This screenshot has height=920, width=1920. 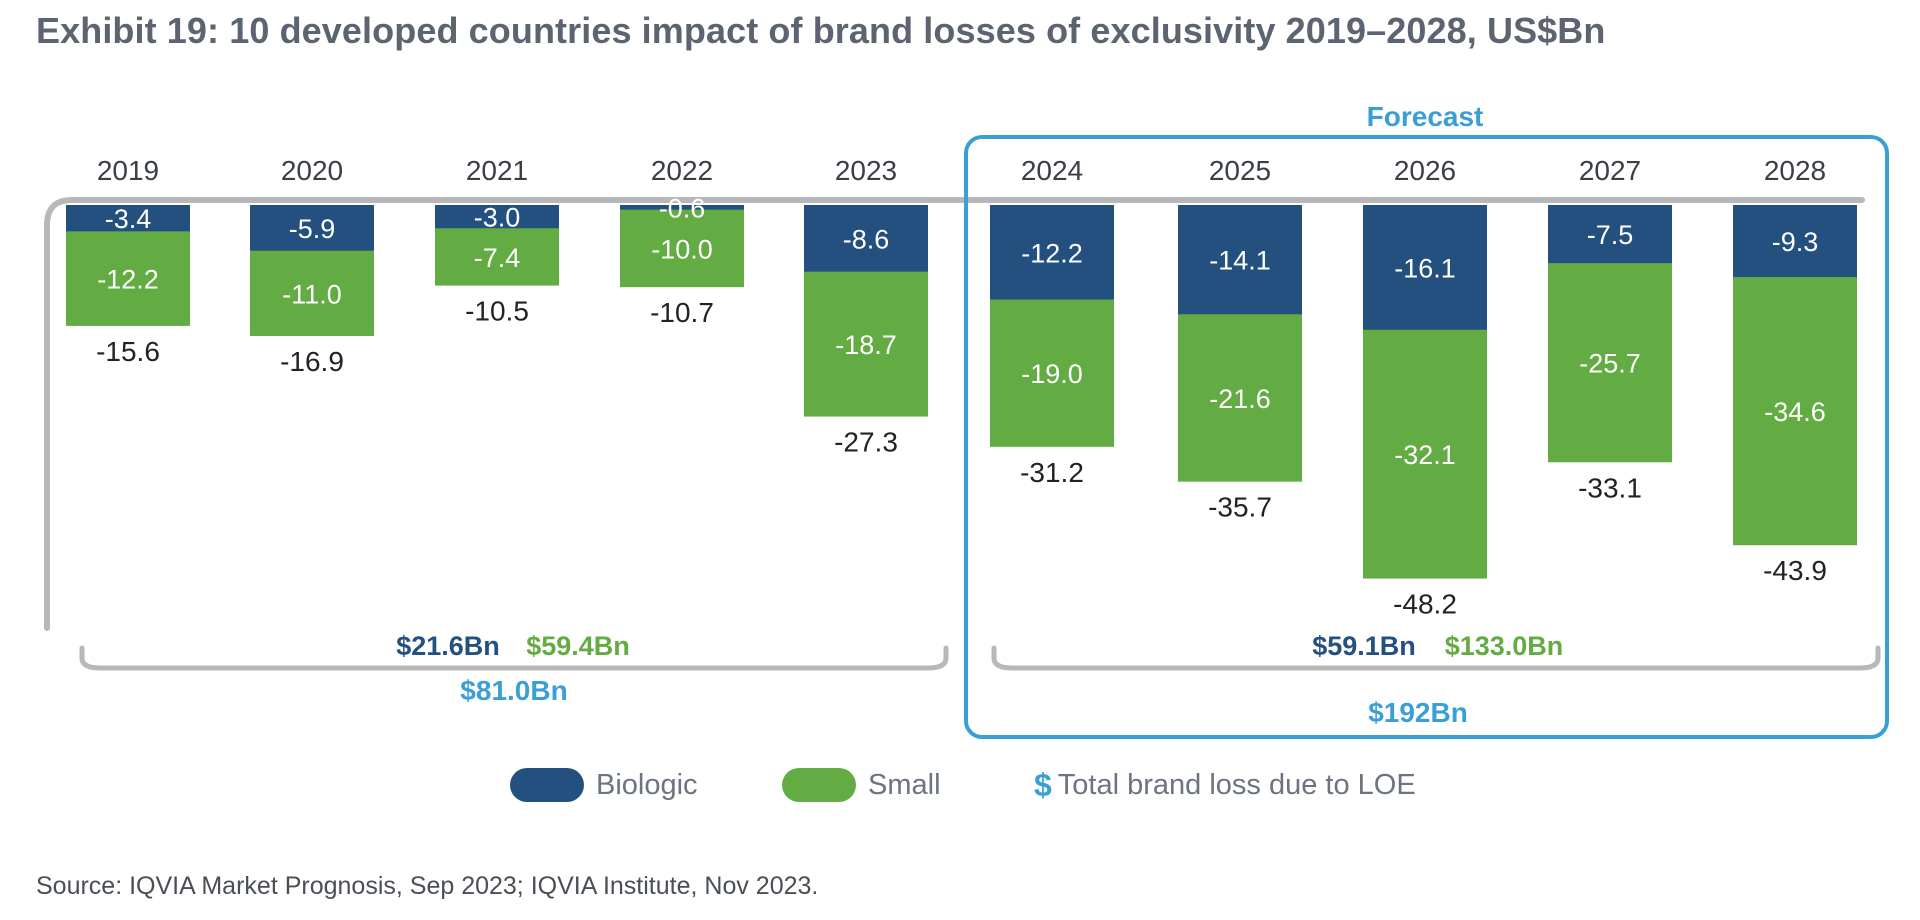 I want to click on legend-item-biologic: Biologic, so click(x=604, y=785).